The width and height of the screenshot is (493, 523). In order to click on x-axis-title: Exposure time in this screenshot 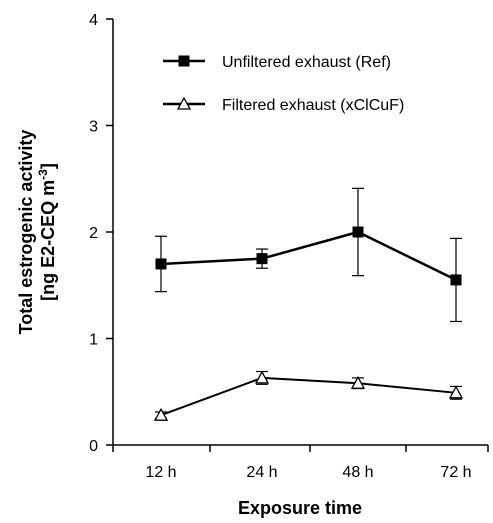, I will do `click(300, 508)`.